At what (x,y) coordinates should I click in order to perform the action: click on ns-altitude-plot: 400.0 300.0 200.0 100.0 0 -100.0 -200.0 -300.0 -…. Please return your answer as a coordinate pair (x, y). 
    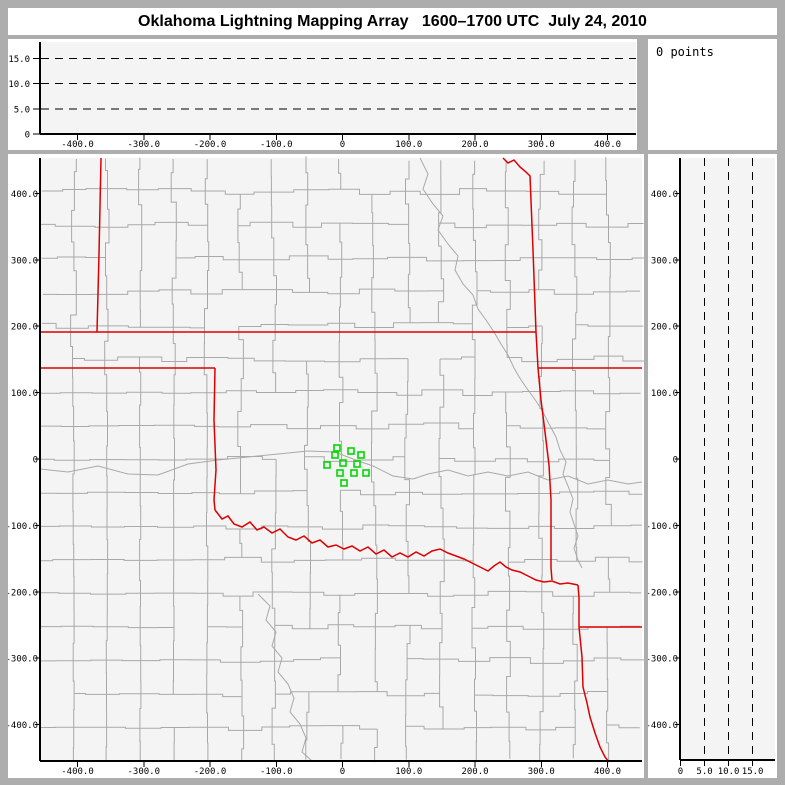
    Looking at the image, I should click on (712, 466).